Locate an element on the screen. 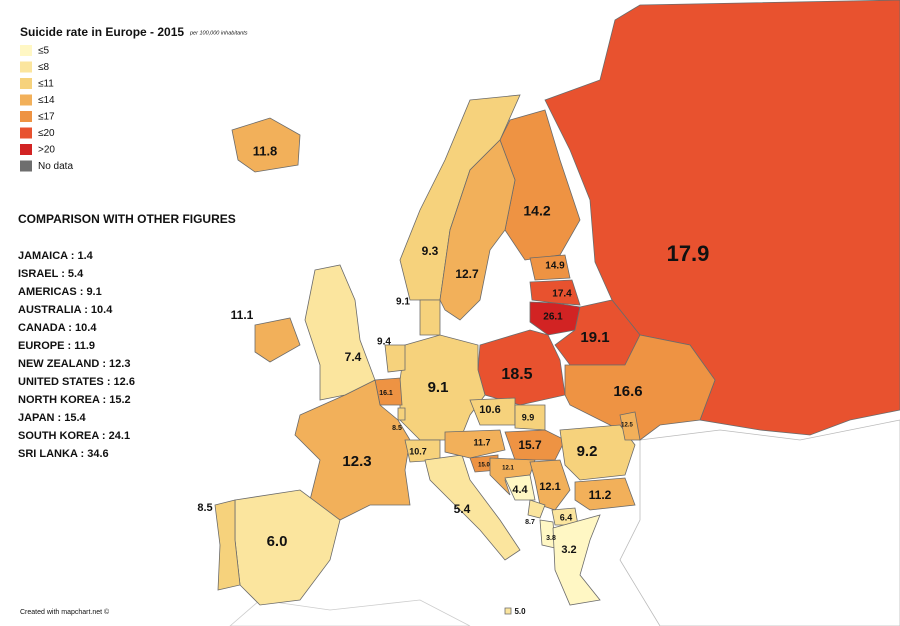  country-label: 12.3 is located at coordinates (356, 461).